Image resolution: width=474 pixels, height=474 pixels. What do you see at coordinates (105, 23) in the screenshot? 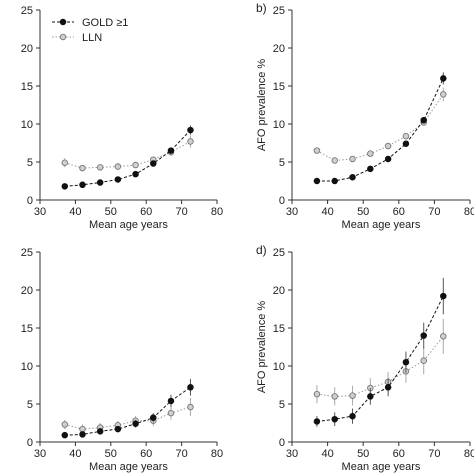
I see `legend-label: GOLD ≥1` at bounding box center [105, 23].